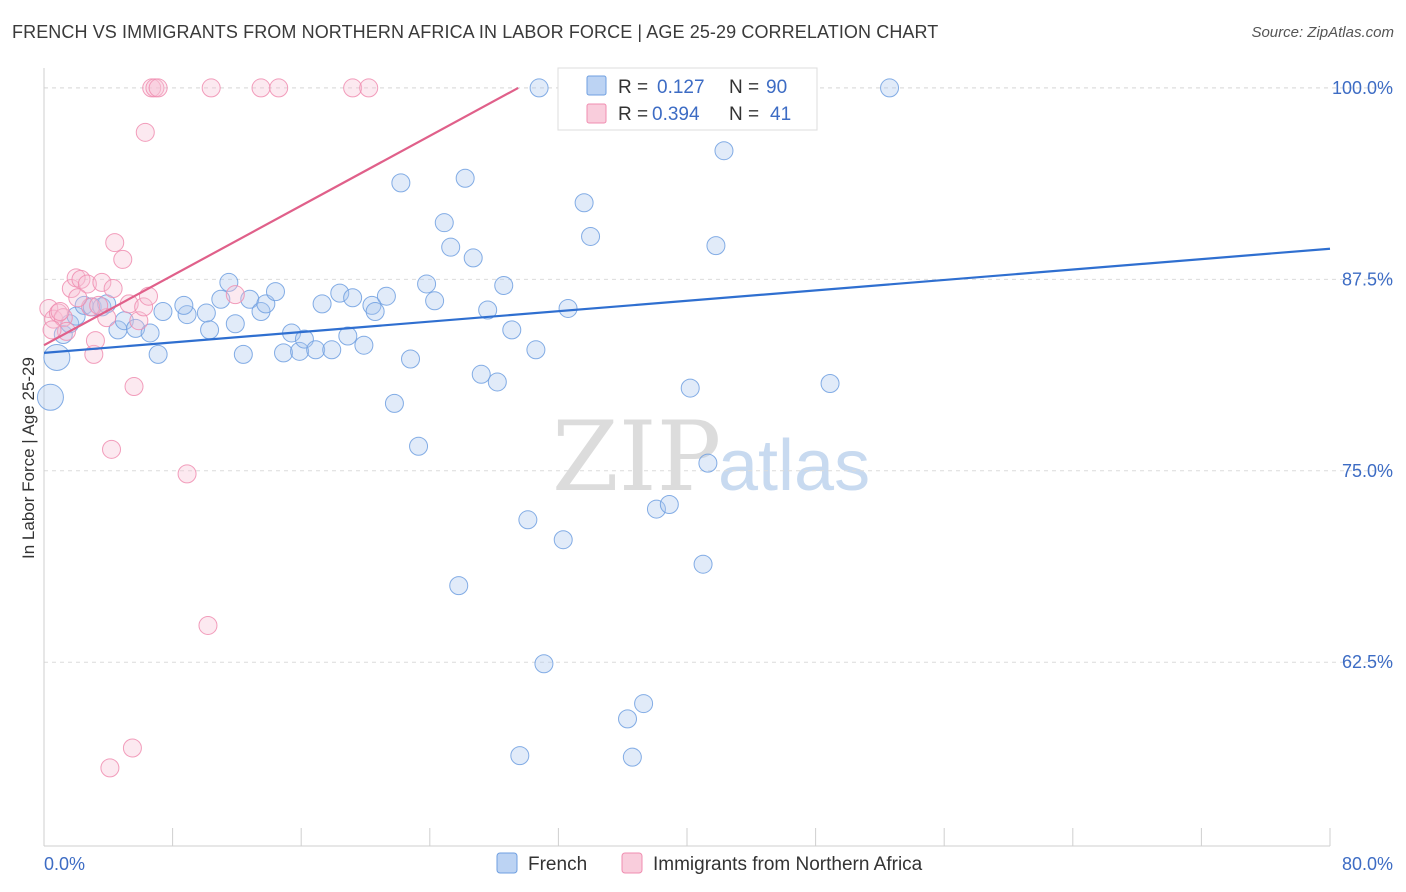 The image size is (1406, 892). What do you see at coordinates (281, 216) in the screenshot?
I see `trend-line-nafrica` at bounding box center [281, 216].